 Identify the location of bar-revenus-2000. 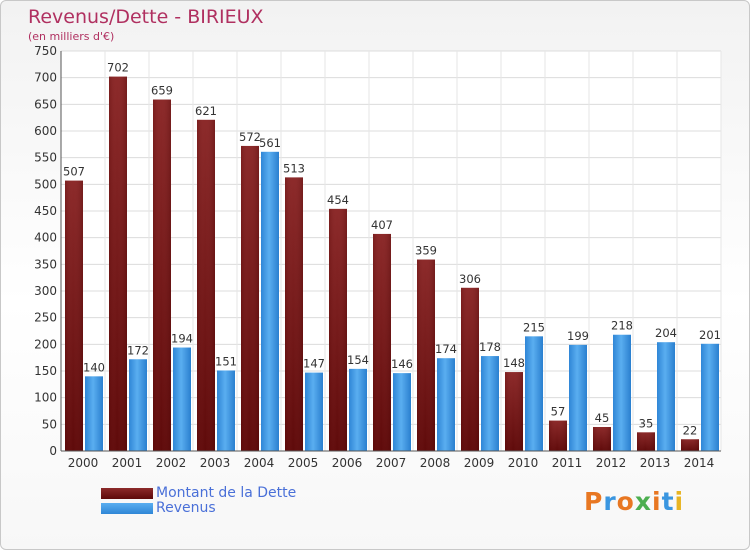
(94, 413).